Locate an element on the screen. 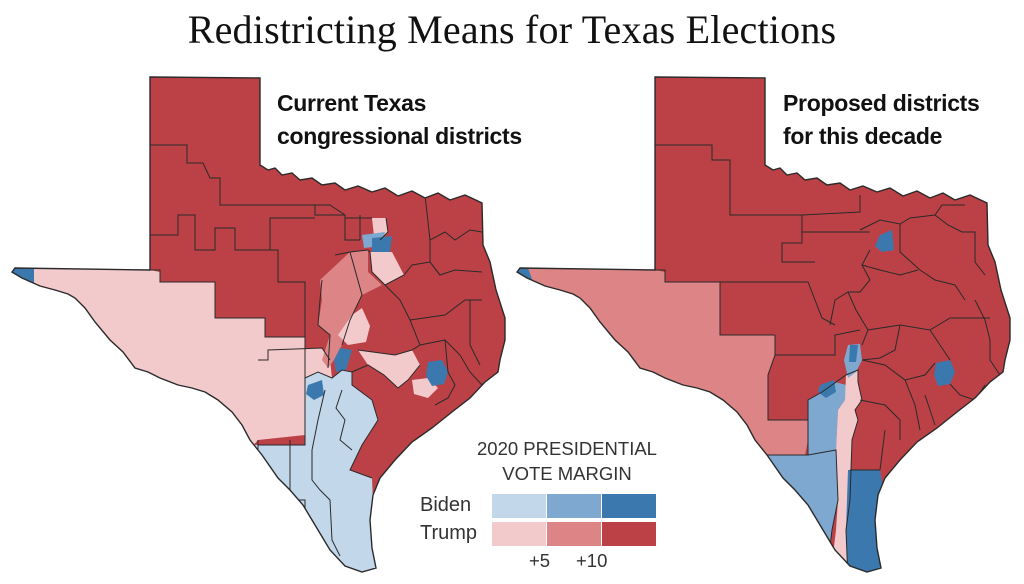 This screenshot has width=1024, height=584. district-san-antonio is located at coordinates (315, 390).